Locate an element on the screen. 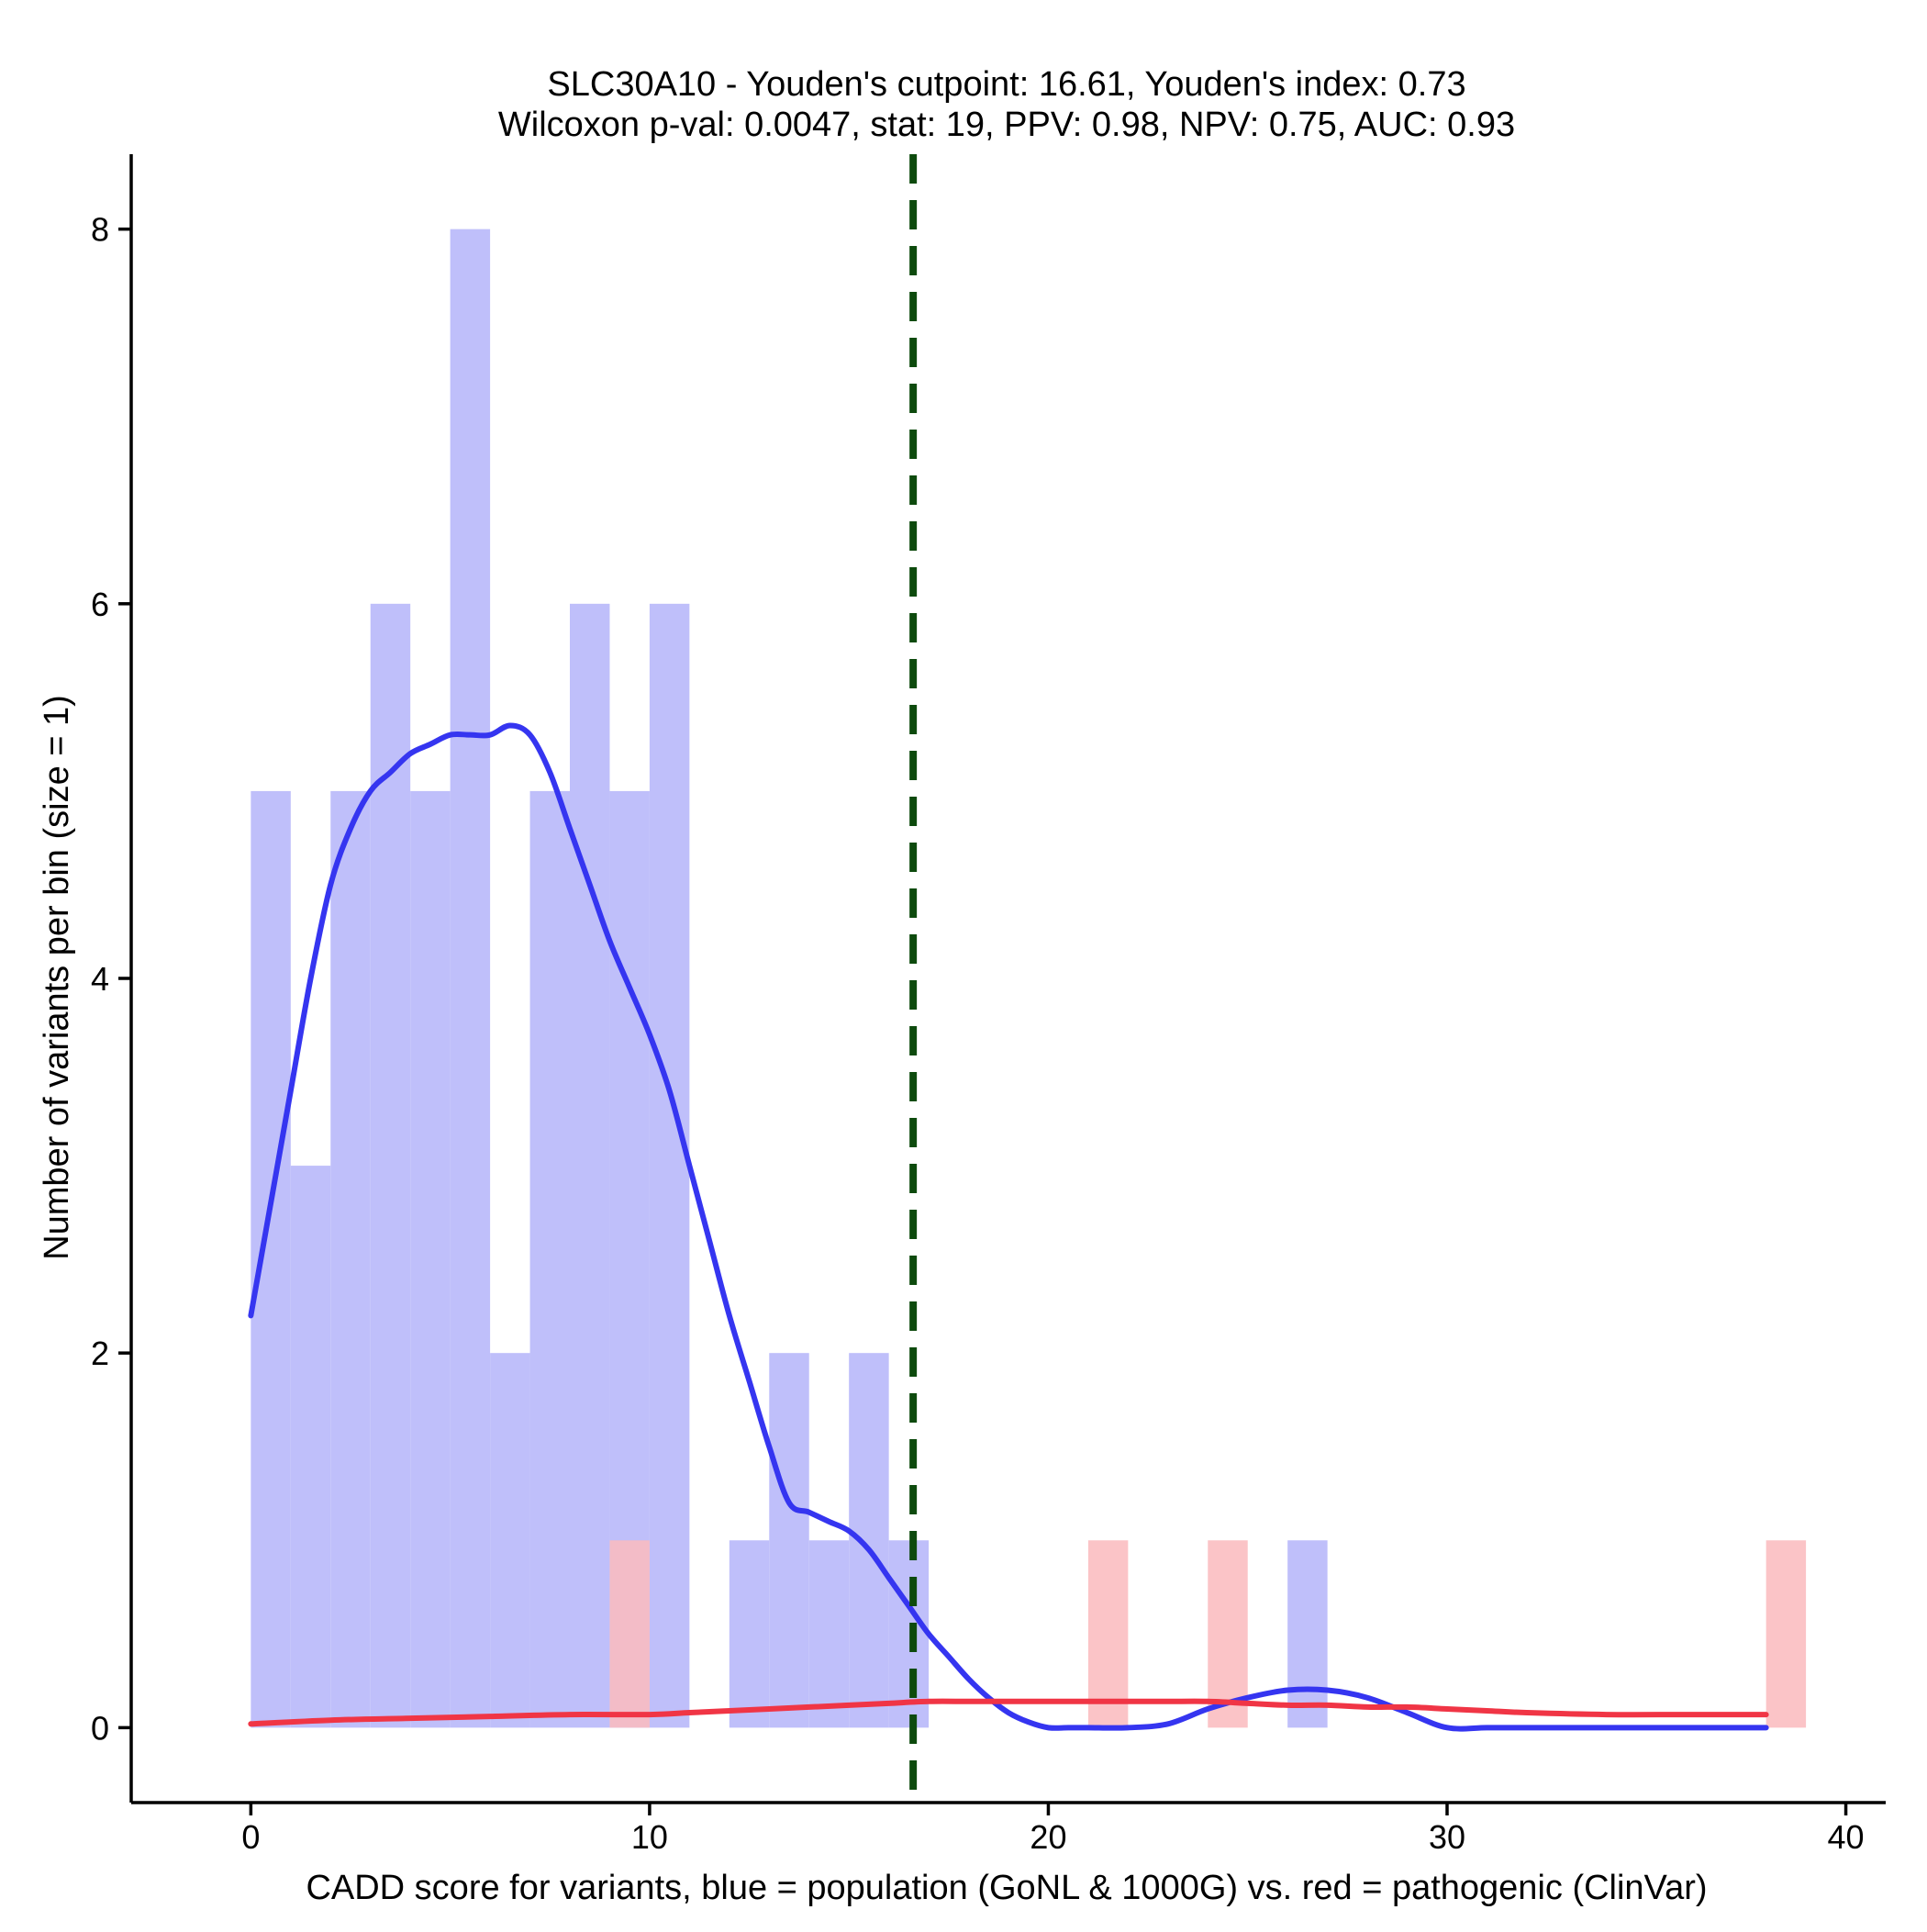 The height and width of the screenshot is (1932, 1927). pathogenic-density-line is located at coordinates (1008, 1712).